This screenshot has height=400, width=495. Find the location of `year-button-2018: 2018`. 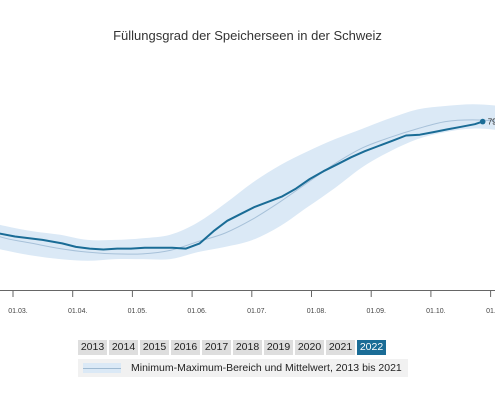

year-button-2018: 2018 is located at coordinates (247, 347).